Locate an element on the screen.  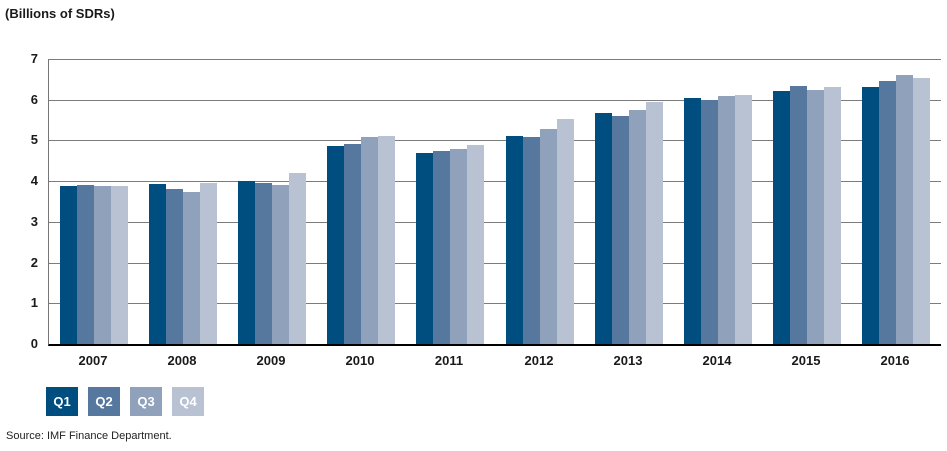
bar-2007-q4 is located at coordinates (119, 265).